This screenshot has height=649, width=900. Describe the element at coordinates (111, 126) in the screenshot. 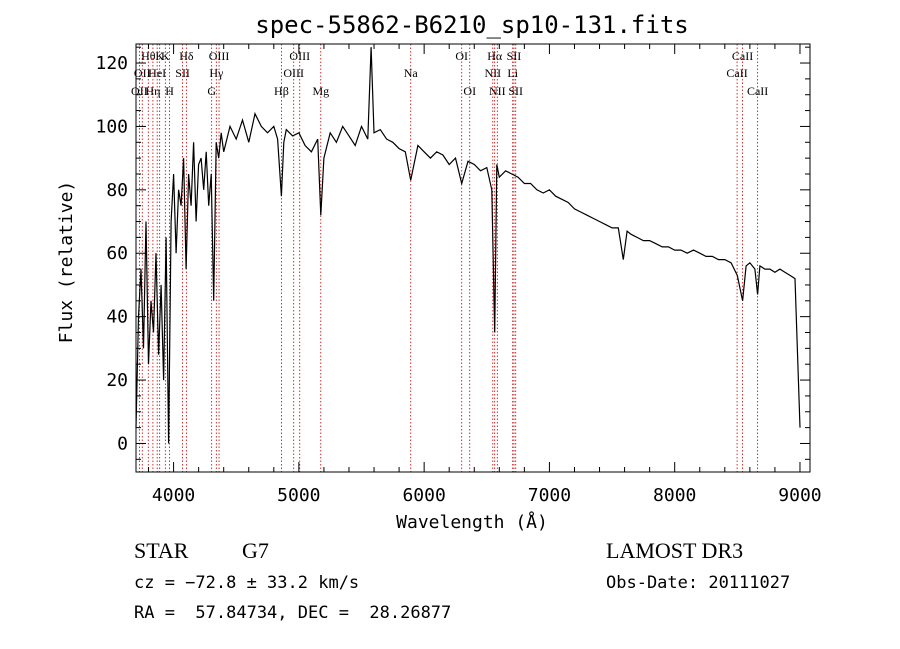

I see `y-tick-label: 100` at that location.